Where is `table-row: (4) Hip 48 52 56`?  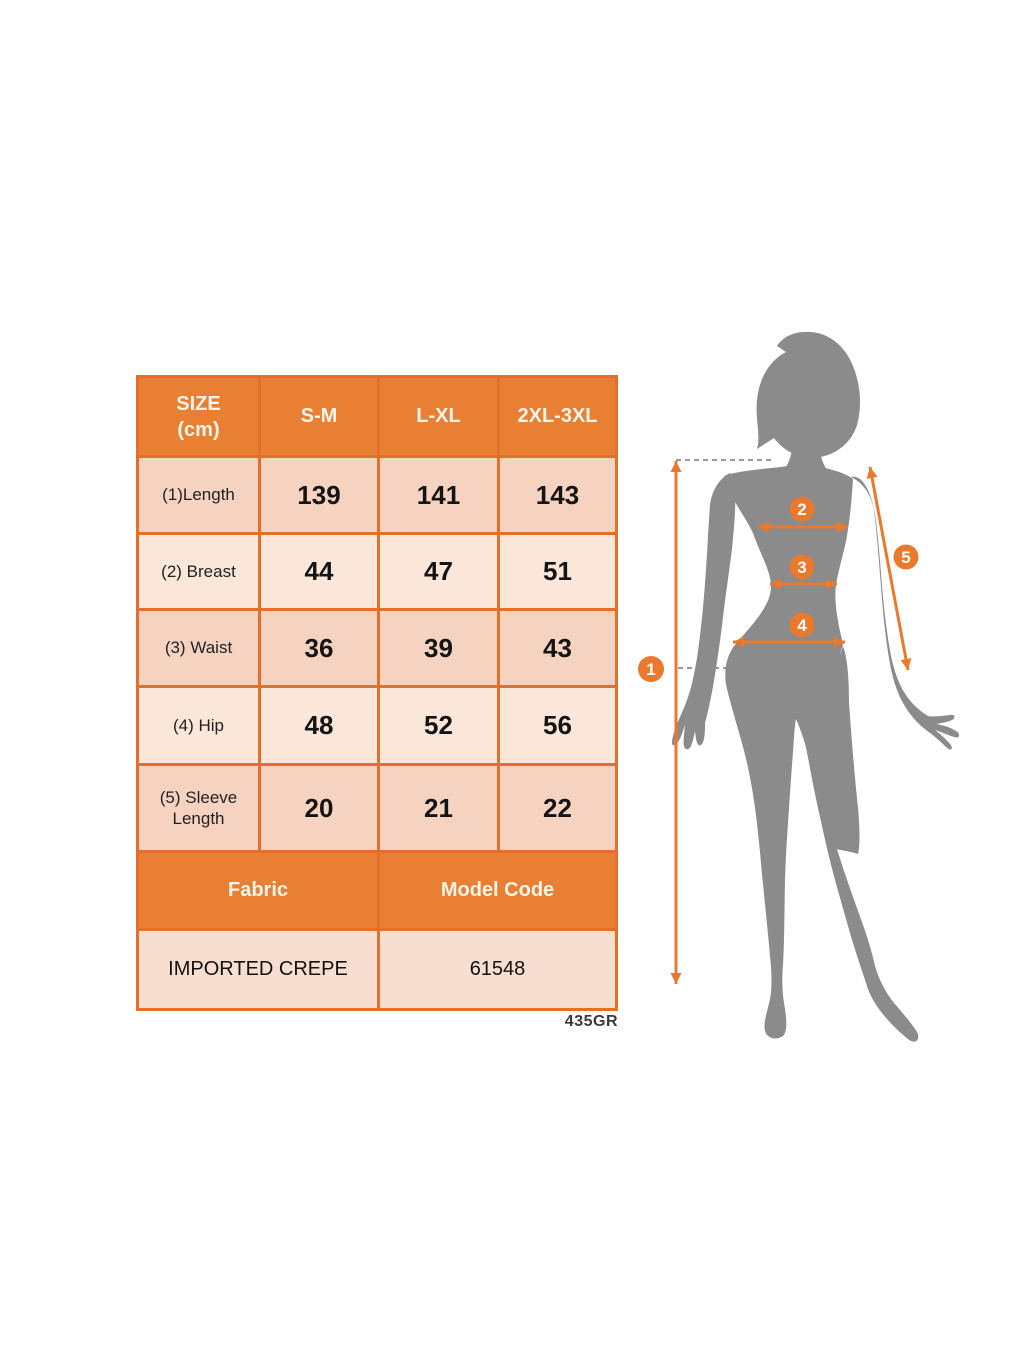 table-row: (4) Hip 48 52 56 is located at coordinates (377, 725).